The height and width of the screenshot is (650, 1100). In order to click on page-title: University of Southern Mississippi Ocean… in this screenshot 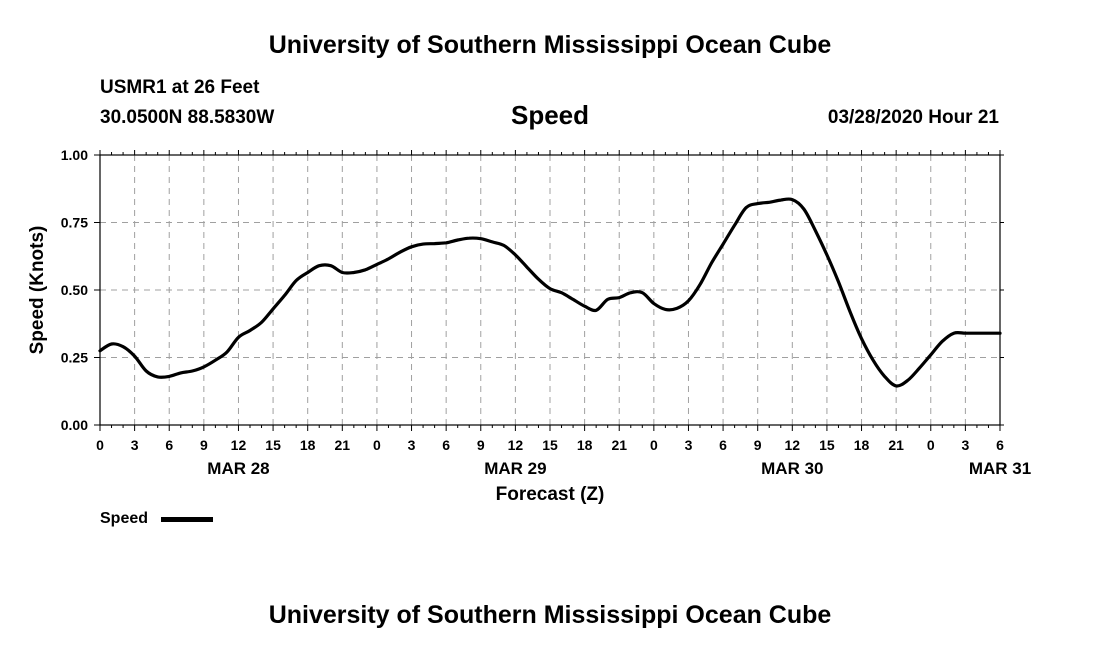, I will do `click(550, 45)`.